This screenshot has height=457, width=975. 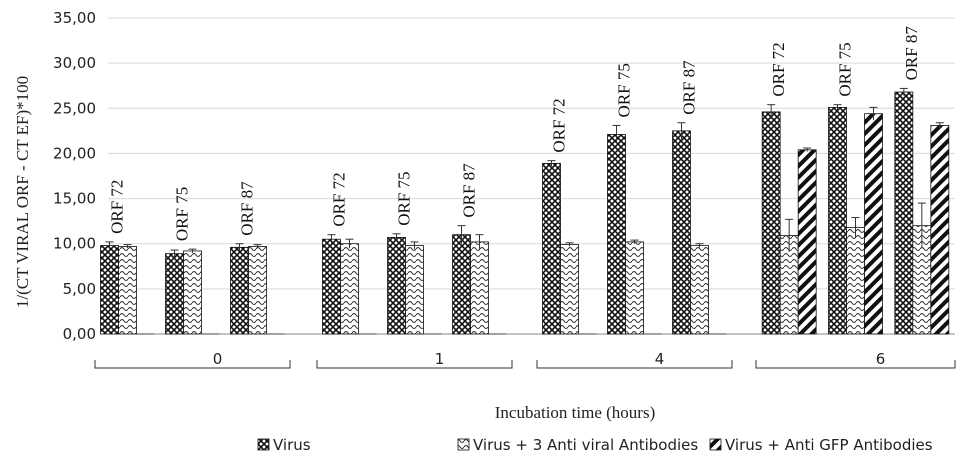 I want to click on legend-label: Virus + 3 Anti viral Antibodies, so click(x=585, y=445).